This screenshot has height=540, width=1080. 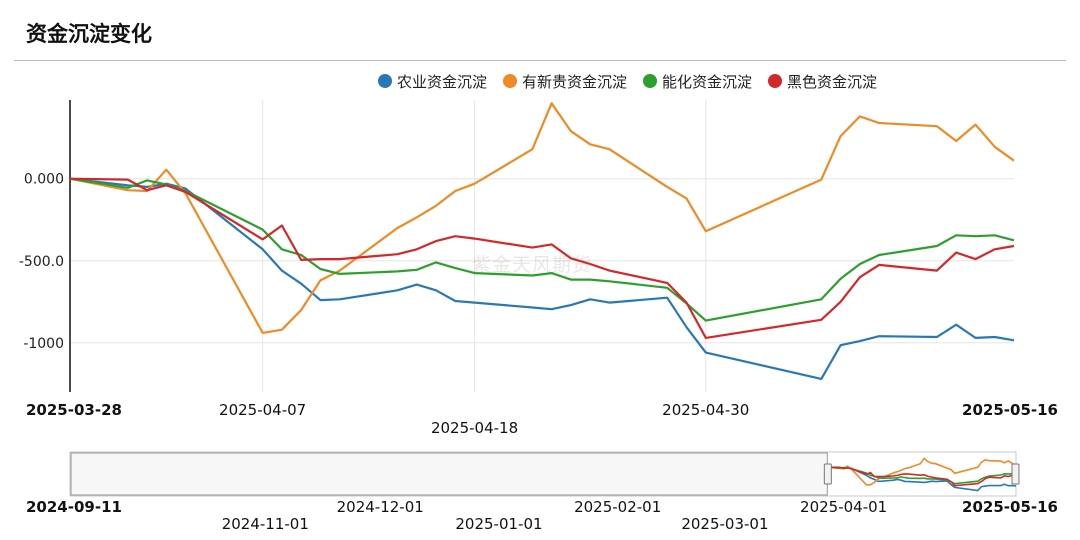 I want to click on legend-item: 有新贵资金沉淀, so click(x=565, y=81).